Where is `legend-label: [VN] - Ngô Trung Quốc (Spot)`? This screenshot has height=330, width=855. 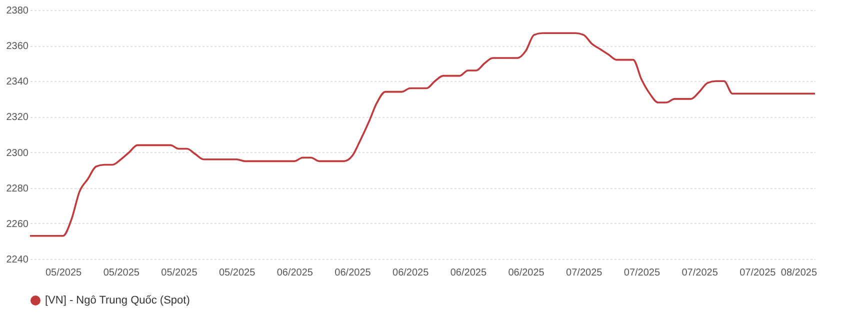 legend-label: [VN] - Ngô Trung Quốc (Spot) is located at coordinates (117, 300).